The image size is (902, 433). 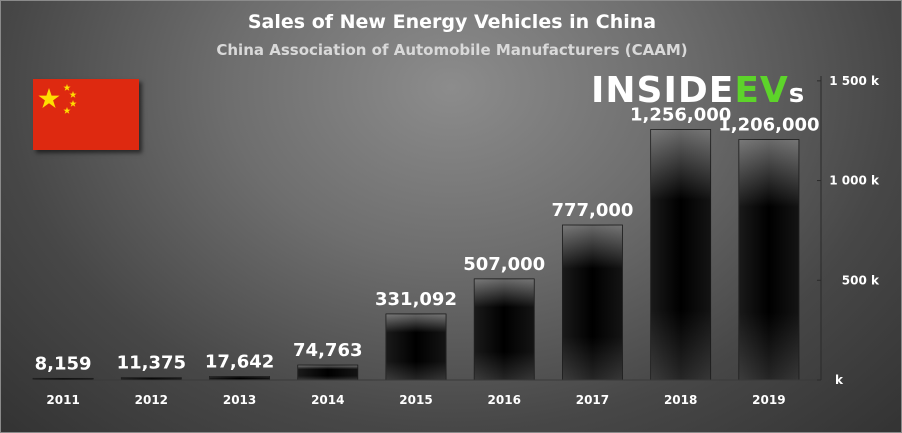 What do you see at coordinates (239, 378) in the screenshot?
I see `bar-highlight-2013` at bounding box center [239, 378].